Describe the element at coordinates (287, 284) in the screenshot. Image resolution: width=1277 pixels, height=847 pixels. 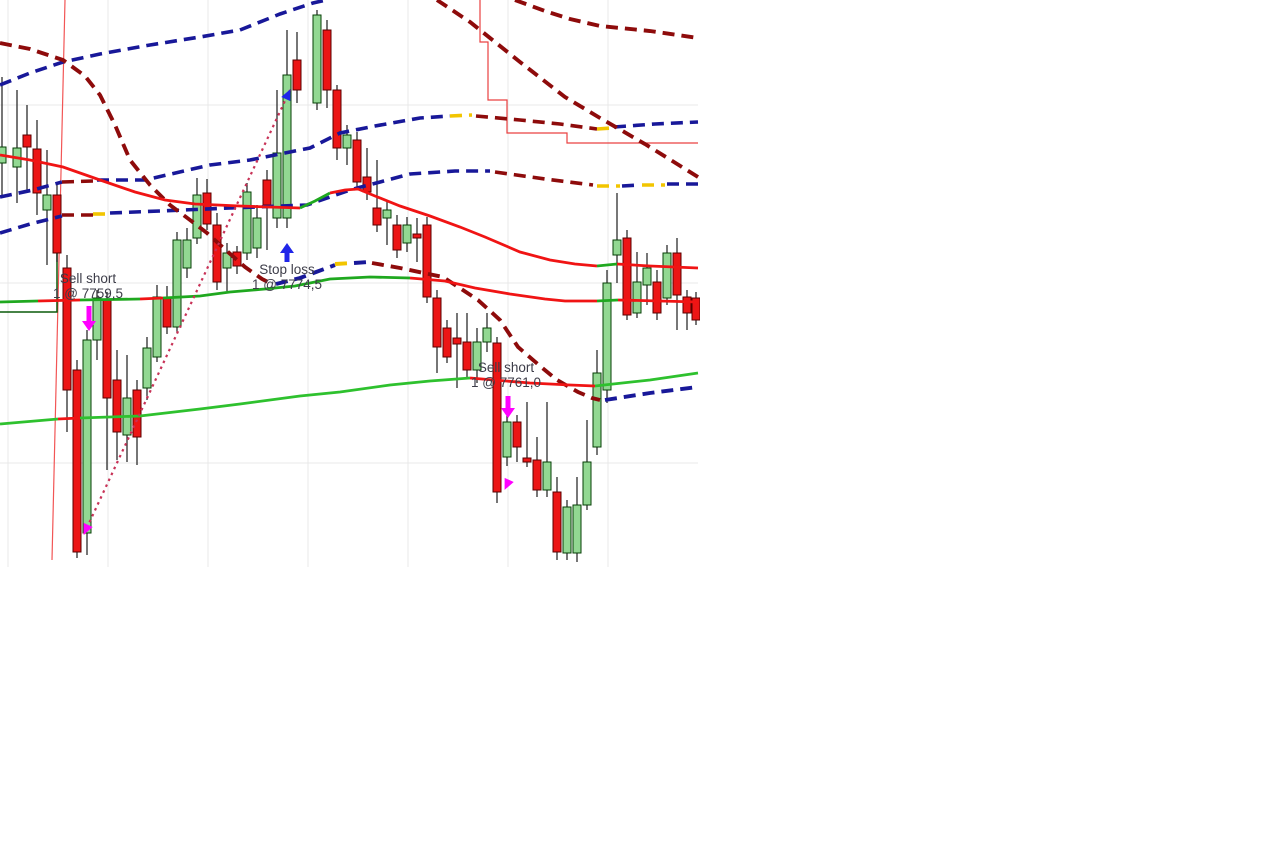
I see `trade-label-stop-loss: 1 @ 7774,5` at that location.